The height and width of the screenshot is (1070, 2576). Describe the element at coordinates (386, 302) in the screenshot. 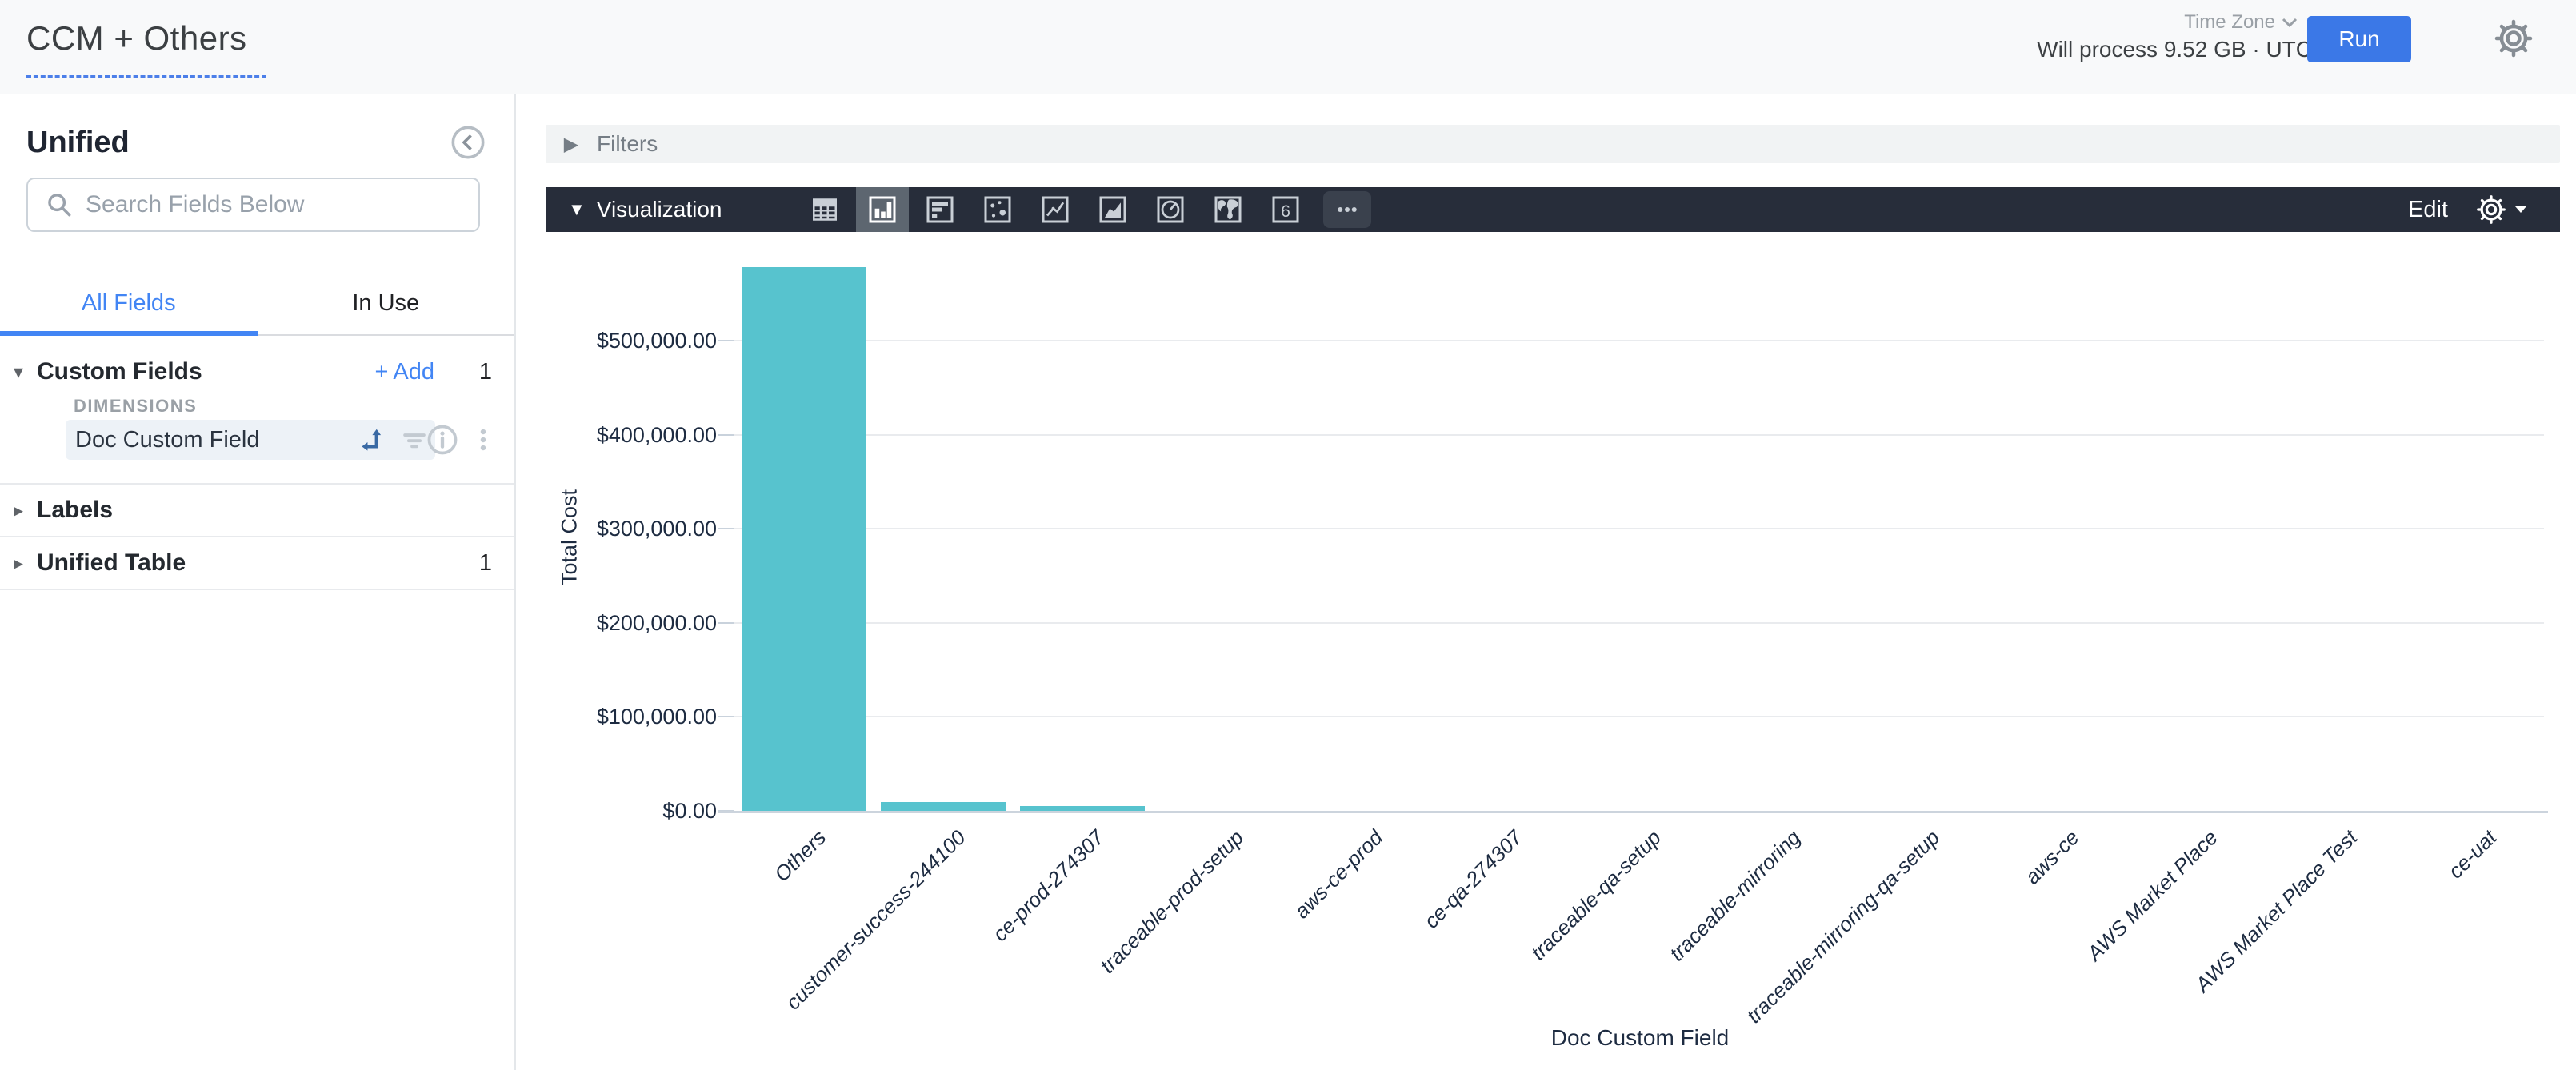

I see `tab-in-use: In Use` at that location.